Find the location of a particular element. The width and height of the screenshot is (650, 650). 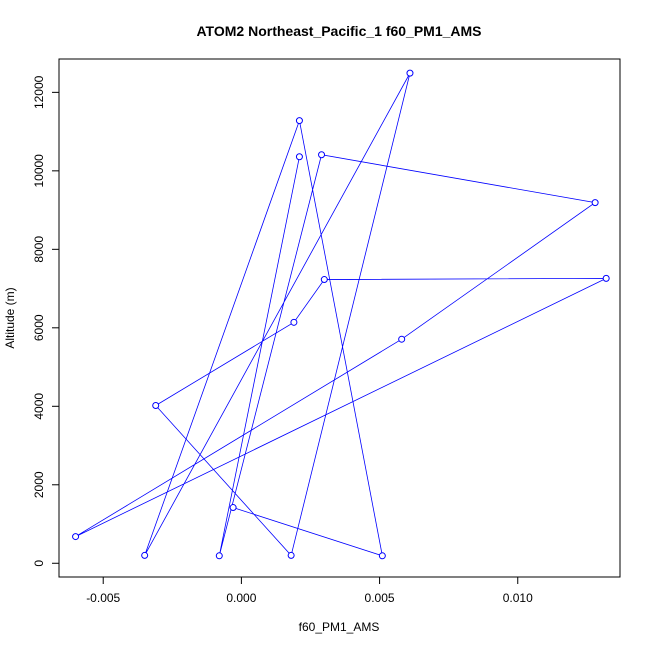

x-tick-label: -0.005 is located at coordinates (103, 598).